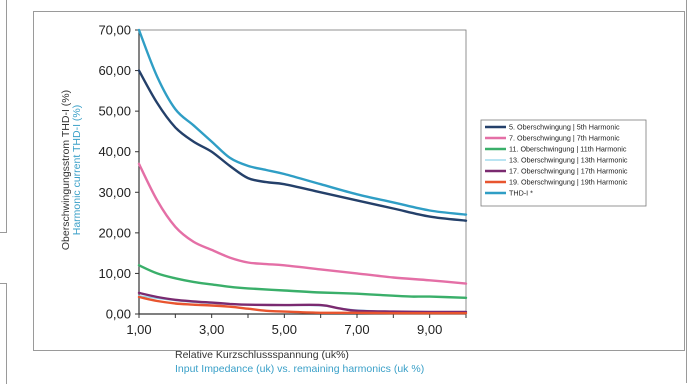  Describe the element at coordinates (521, 193) in the screenshot. I see `legend-label: THD-I *` at that location.